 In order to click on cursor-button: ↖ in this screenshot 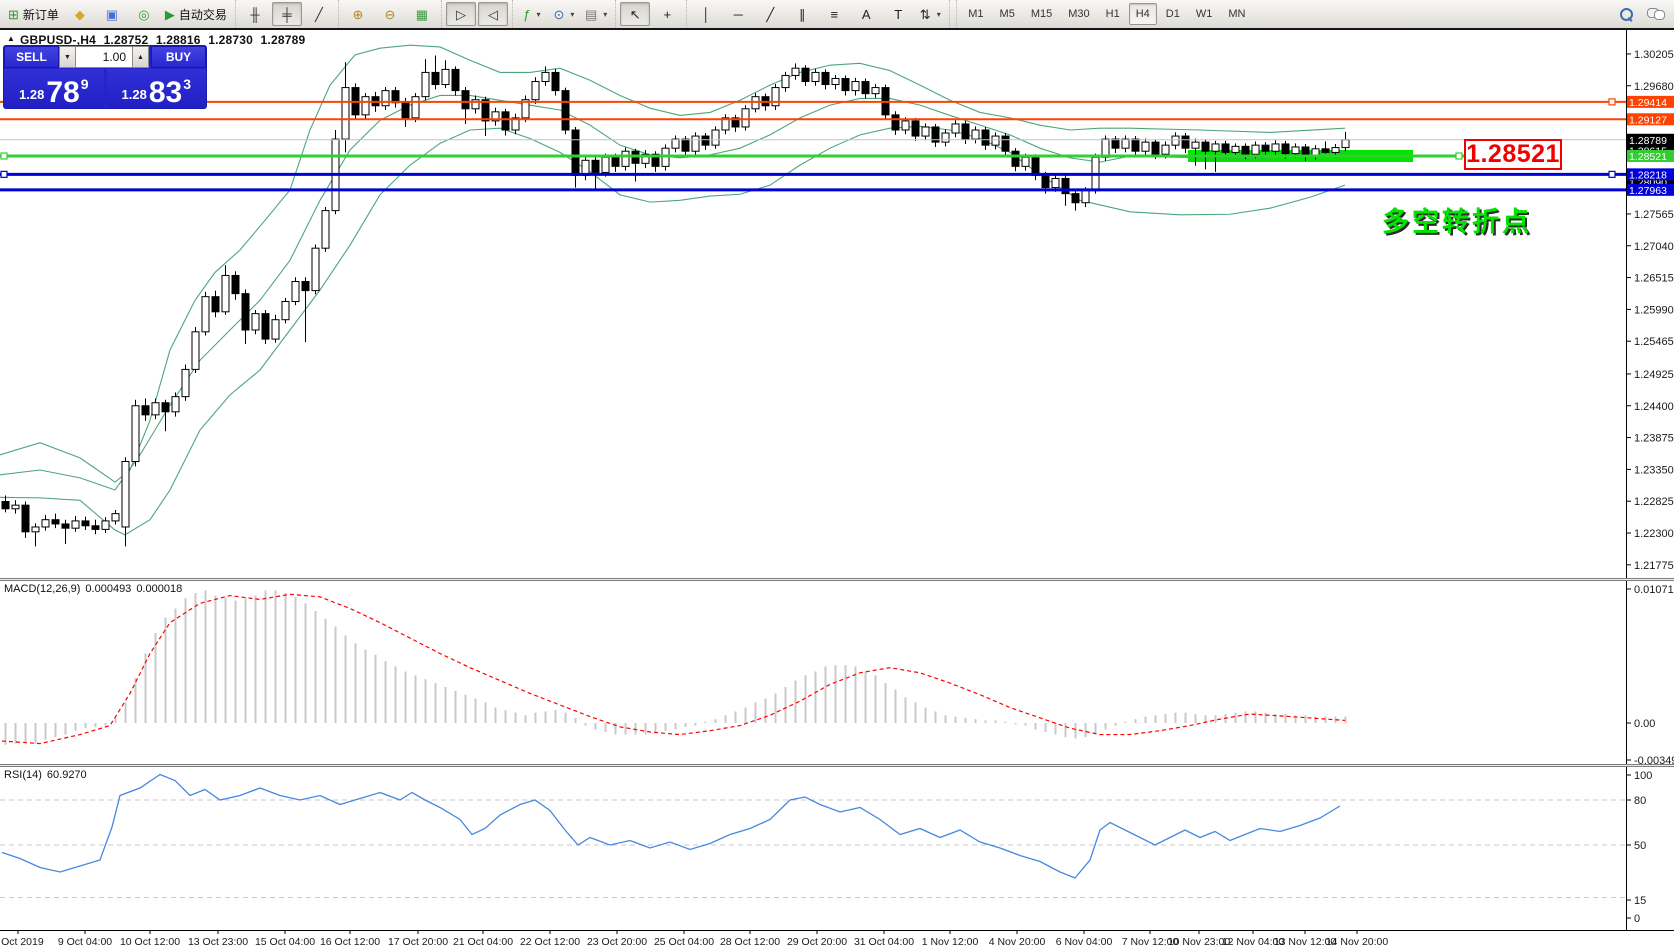, I will do `click(635, 14)`.